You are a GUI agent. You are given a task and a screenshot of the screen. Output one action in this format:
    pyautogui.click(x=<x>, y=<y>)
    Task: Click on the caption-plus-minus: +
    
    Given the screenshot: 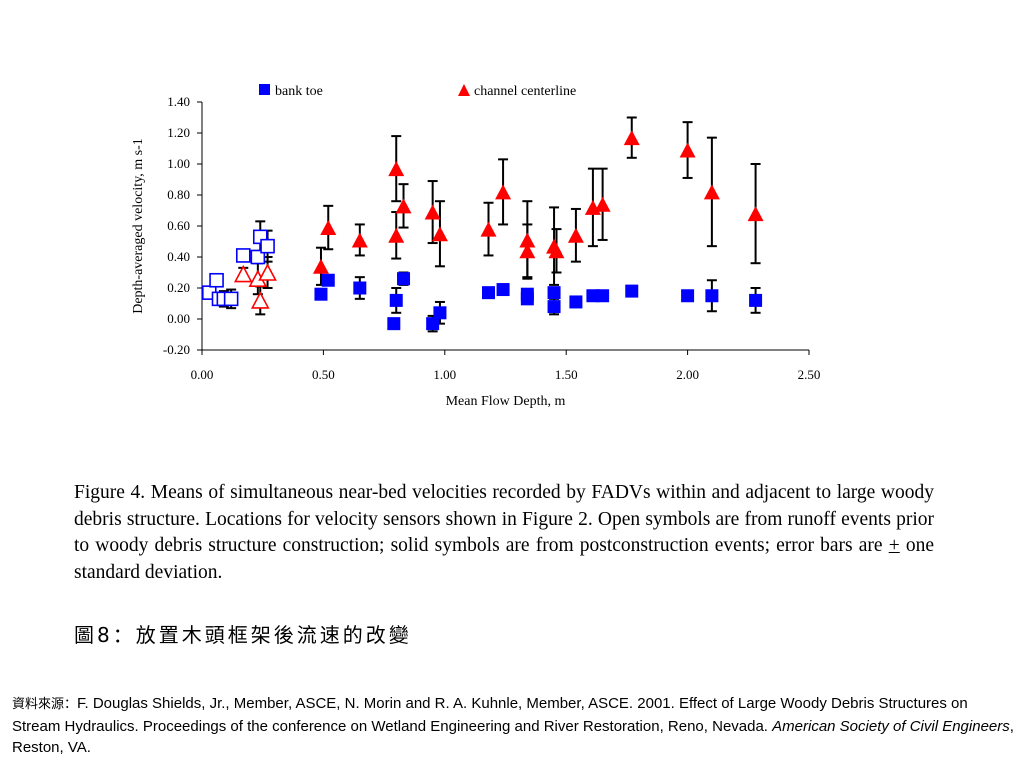 What is the action you would take?
    pyautogui.click(x=894, y=545)
    